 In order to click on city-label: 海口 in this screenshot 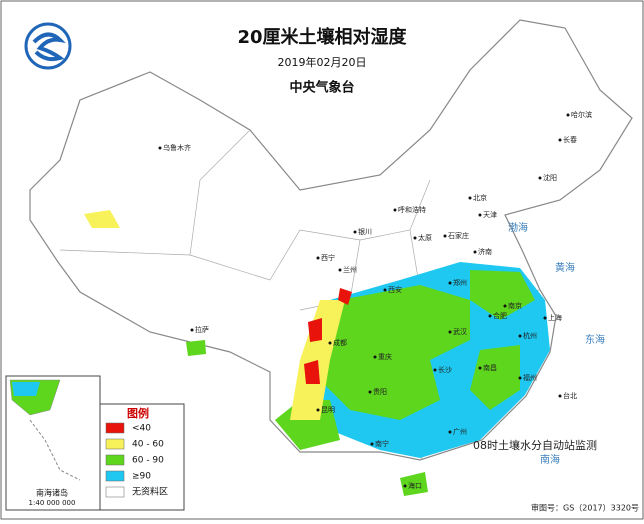, I will do `click(415, 485)`.